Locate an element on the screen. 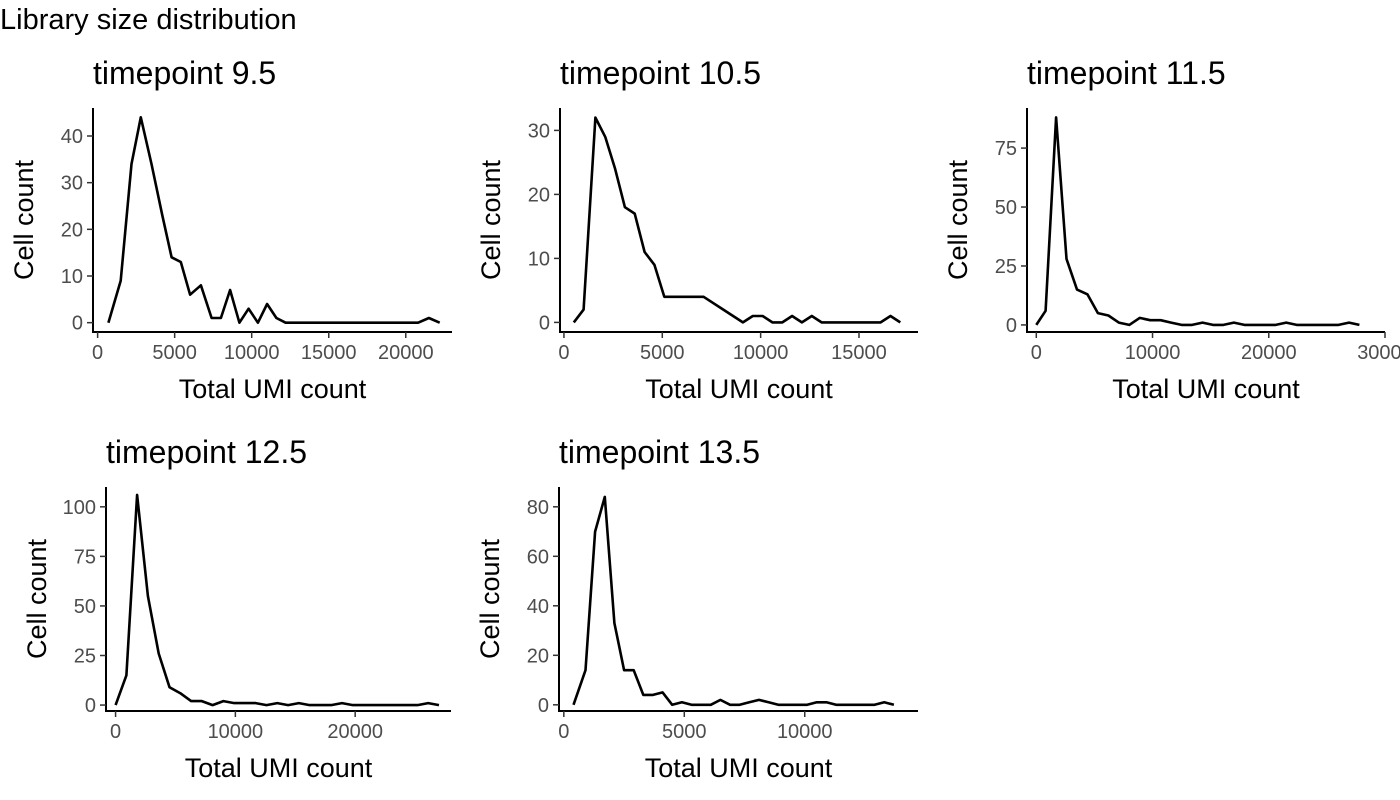 This screenshot has width=1400, height=800. y-tick-label: 100 is located at coordinates (79, 508).